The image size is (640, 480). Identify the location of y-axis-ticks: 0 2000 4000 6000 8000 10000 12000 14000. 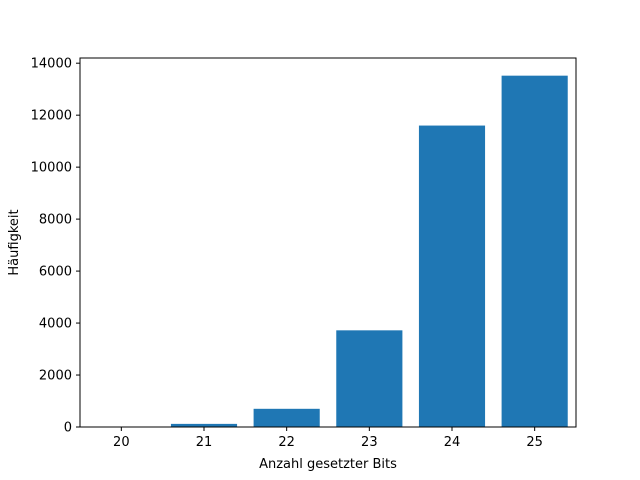
(55, 246).